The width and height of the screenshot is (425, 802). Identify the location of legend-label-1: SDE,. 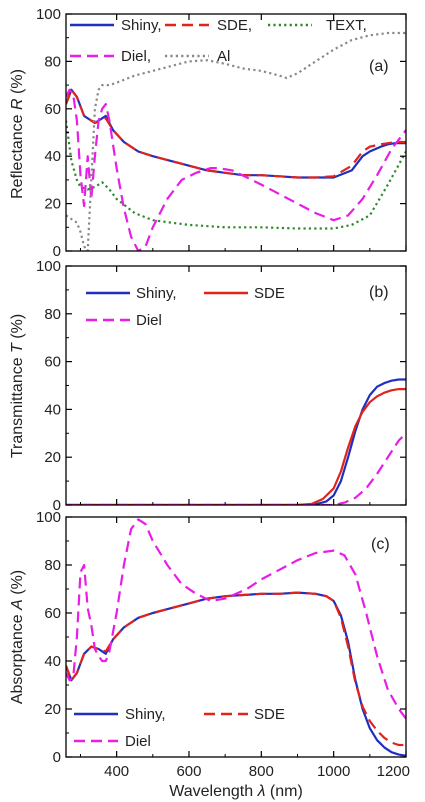
(234, 25).